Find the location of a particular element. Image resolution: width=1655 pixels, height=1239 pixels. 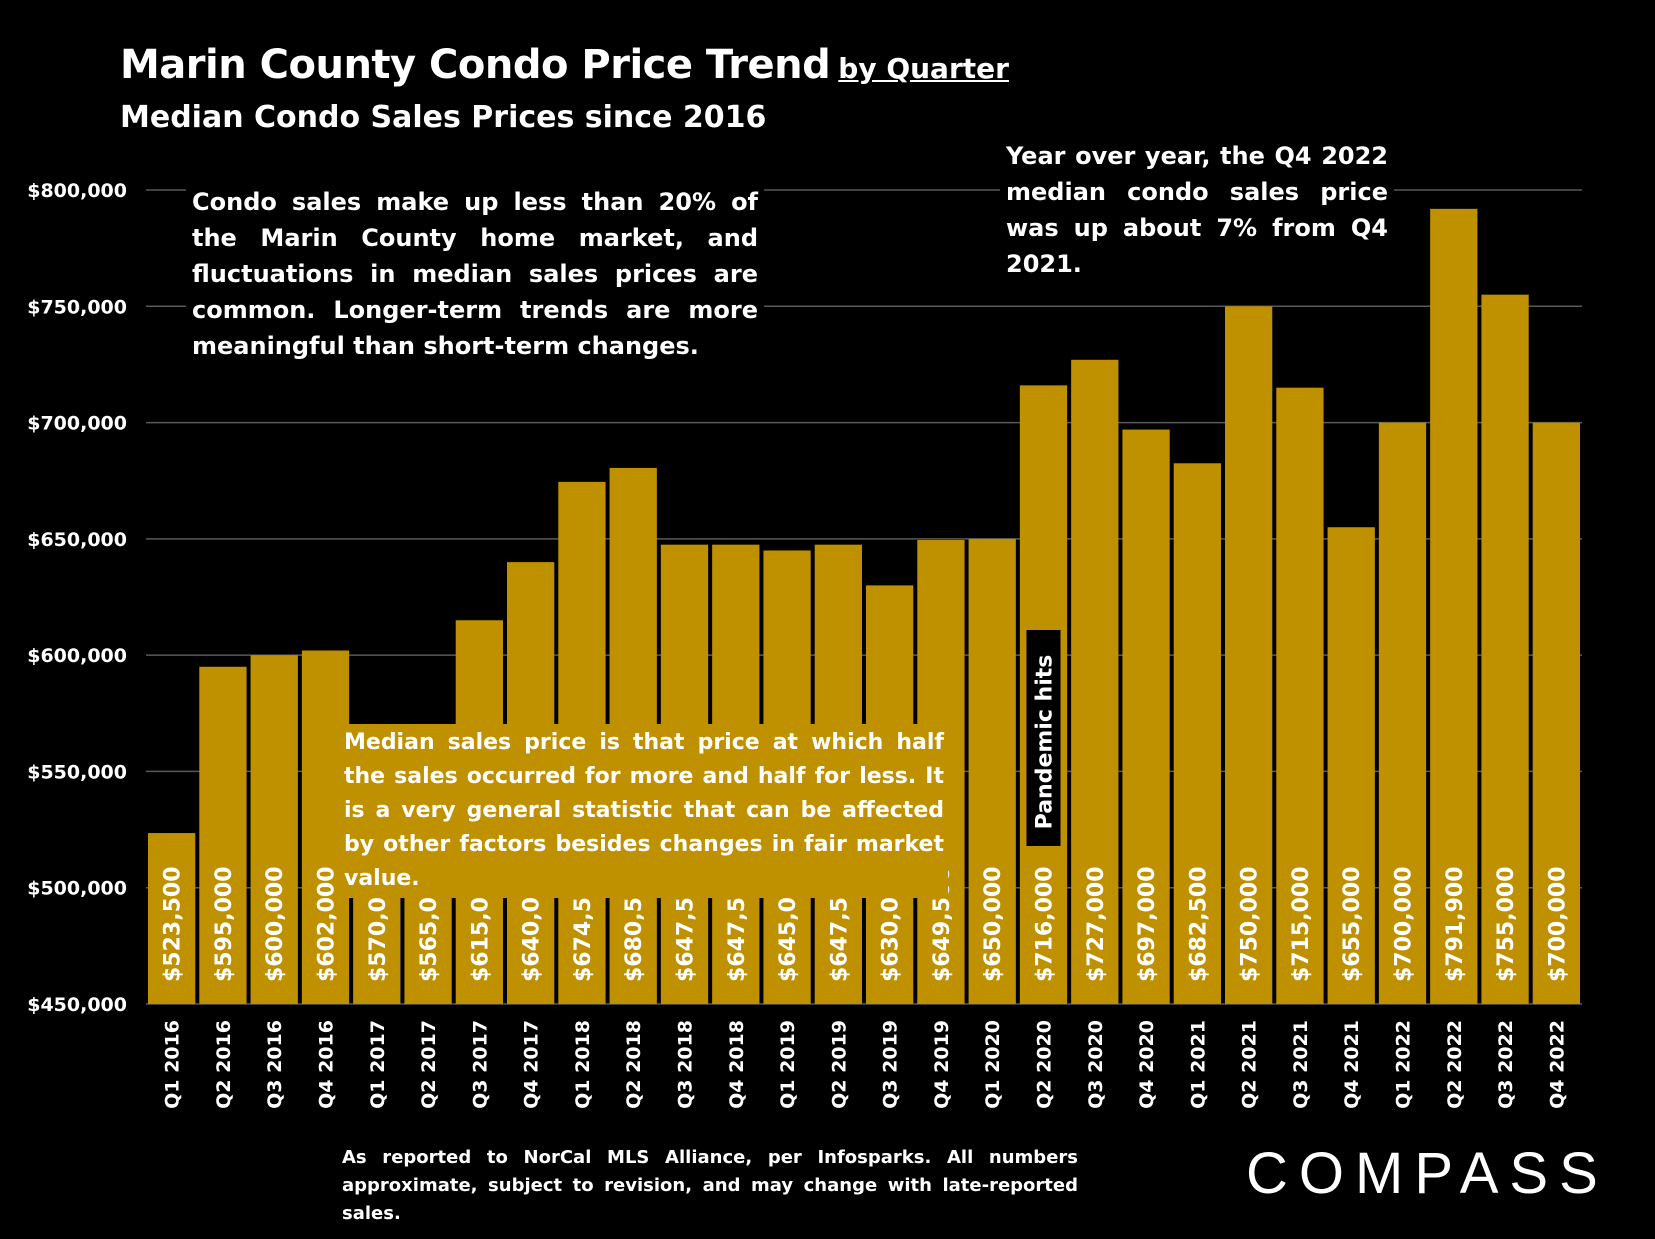

x-tick-label: Q1 2021 is located at coordinates (1198, 1064).